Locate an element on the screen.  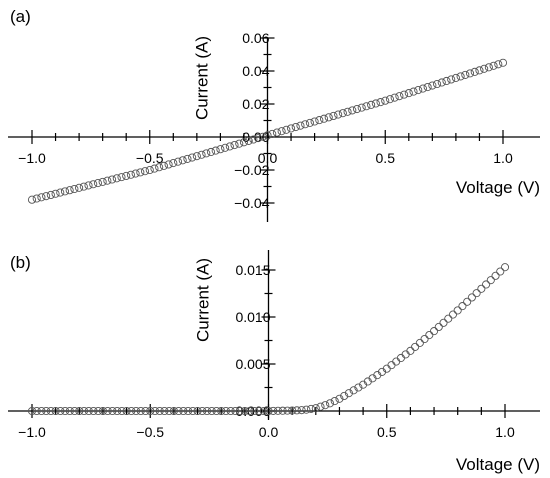
y-tick-label: −0.04 is located at coordinates (252, 203).